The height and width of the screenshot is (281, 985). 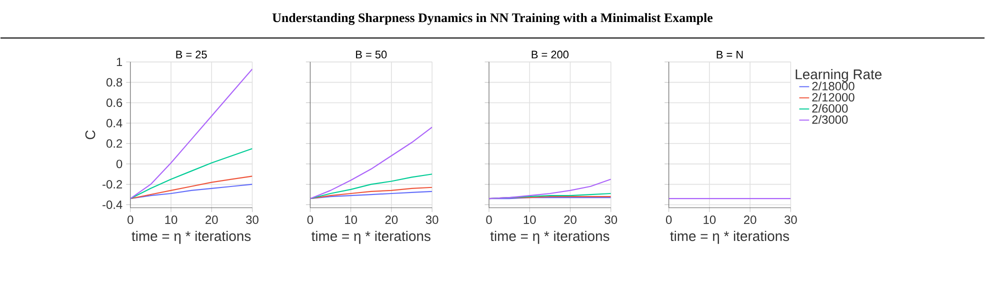 I want to click on legend-label: 2/18000, so click(x=833, y=86).